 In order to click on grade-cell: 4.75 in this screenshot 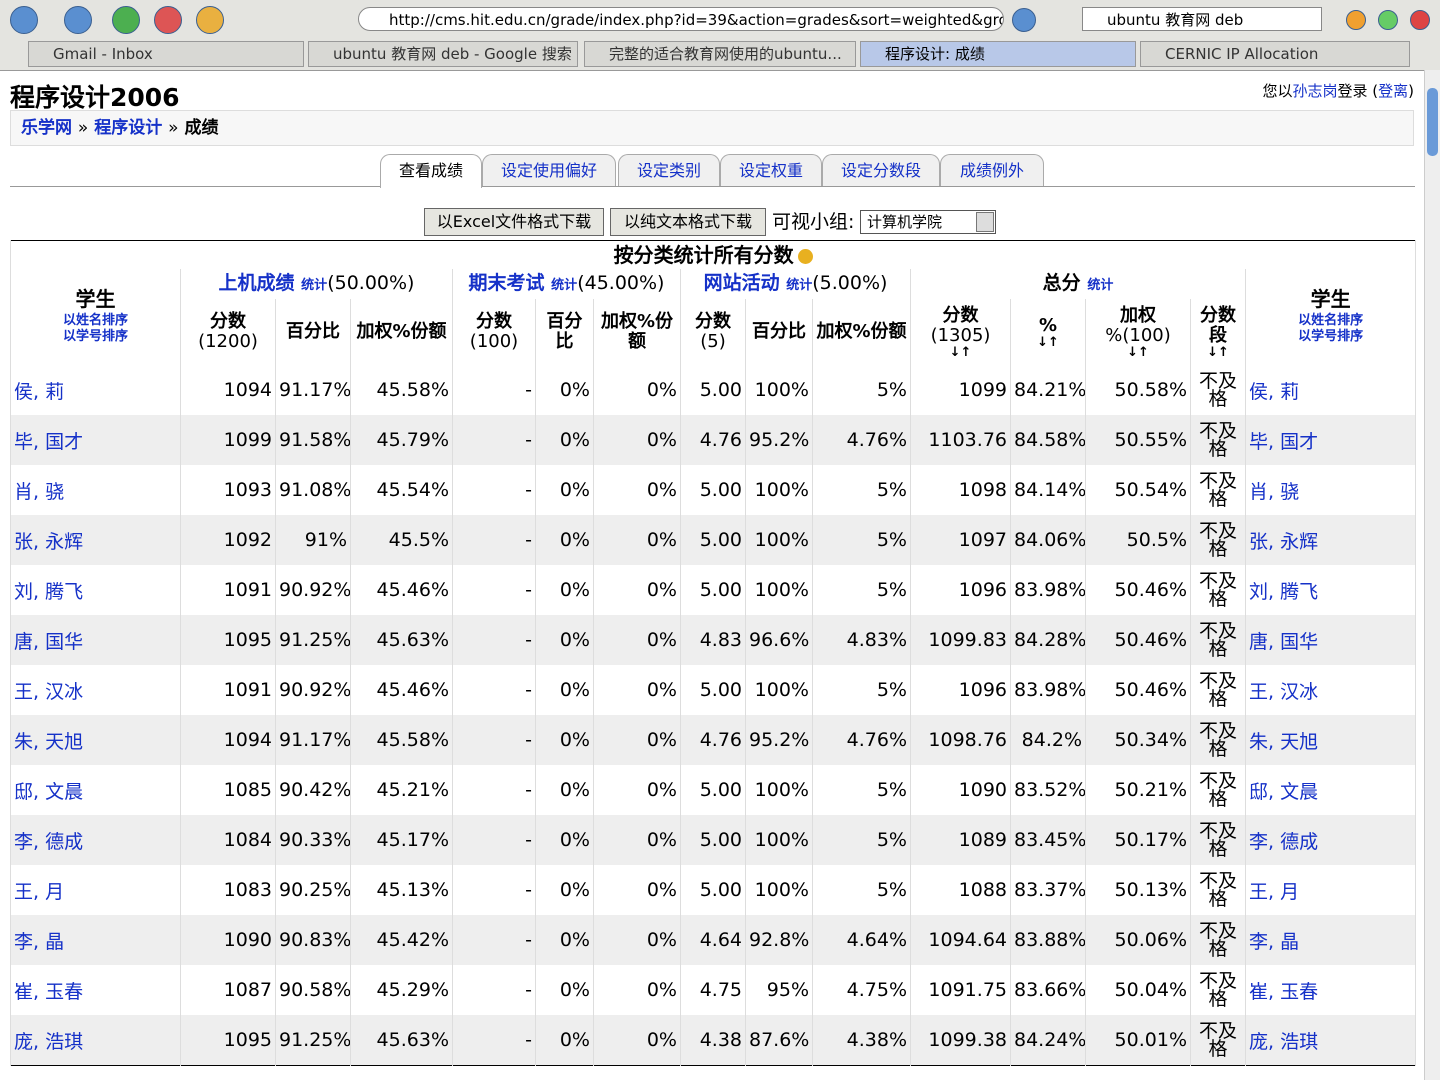, I will do `click(713, 990)`.